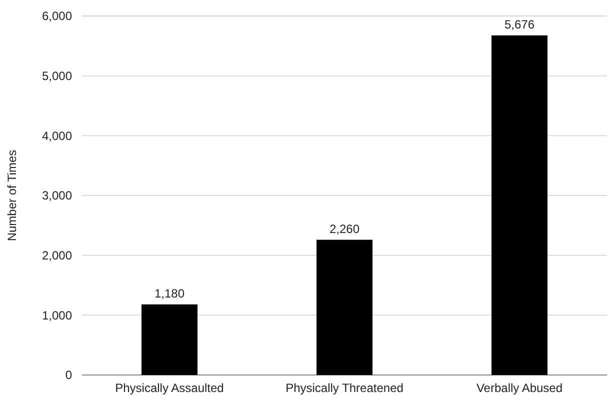 Image resolution: width=611 pixels, height=403 pixels. I want to click on x-tick-label: Physically Assaulted, so click(169, 388).